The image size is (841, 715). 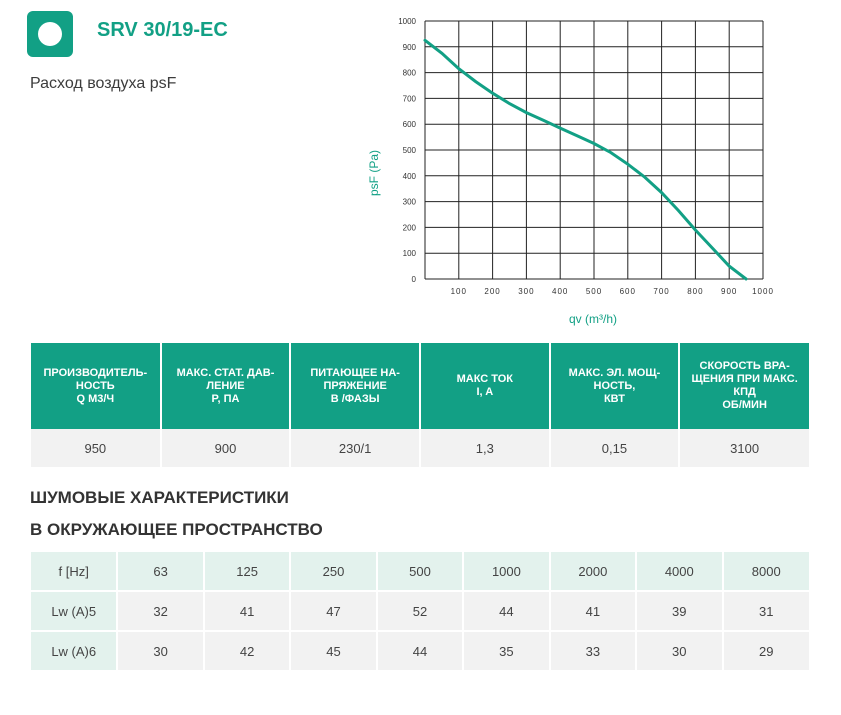 I want to click on y-axis-ticks: 0 100 200 300 400 500 600 700 800 900 1000, so click(x=407, y=150).